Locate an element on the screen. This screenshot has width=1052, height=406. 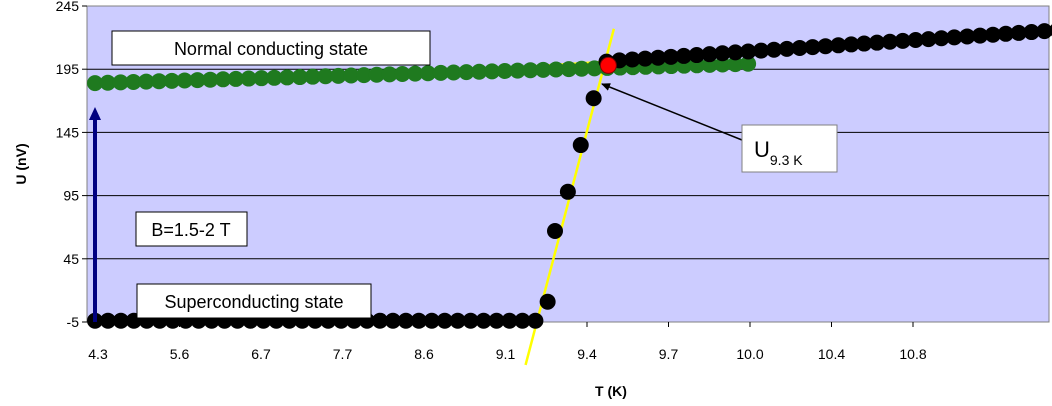
y-axis-ticks: -5 45 95 145 195 245 is located at coordinates (71, 165).